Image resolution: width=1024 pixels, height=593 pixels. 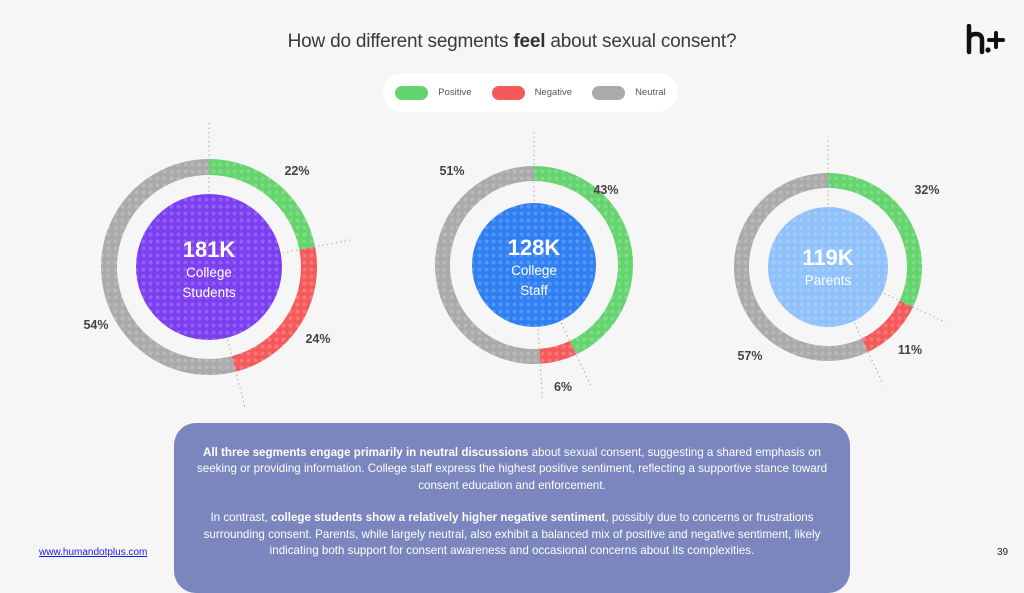 What do you see at coordinates (553, 92) in the screenshot?
I see `legend-label: Negative` at bounding box center [553, 92].